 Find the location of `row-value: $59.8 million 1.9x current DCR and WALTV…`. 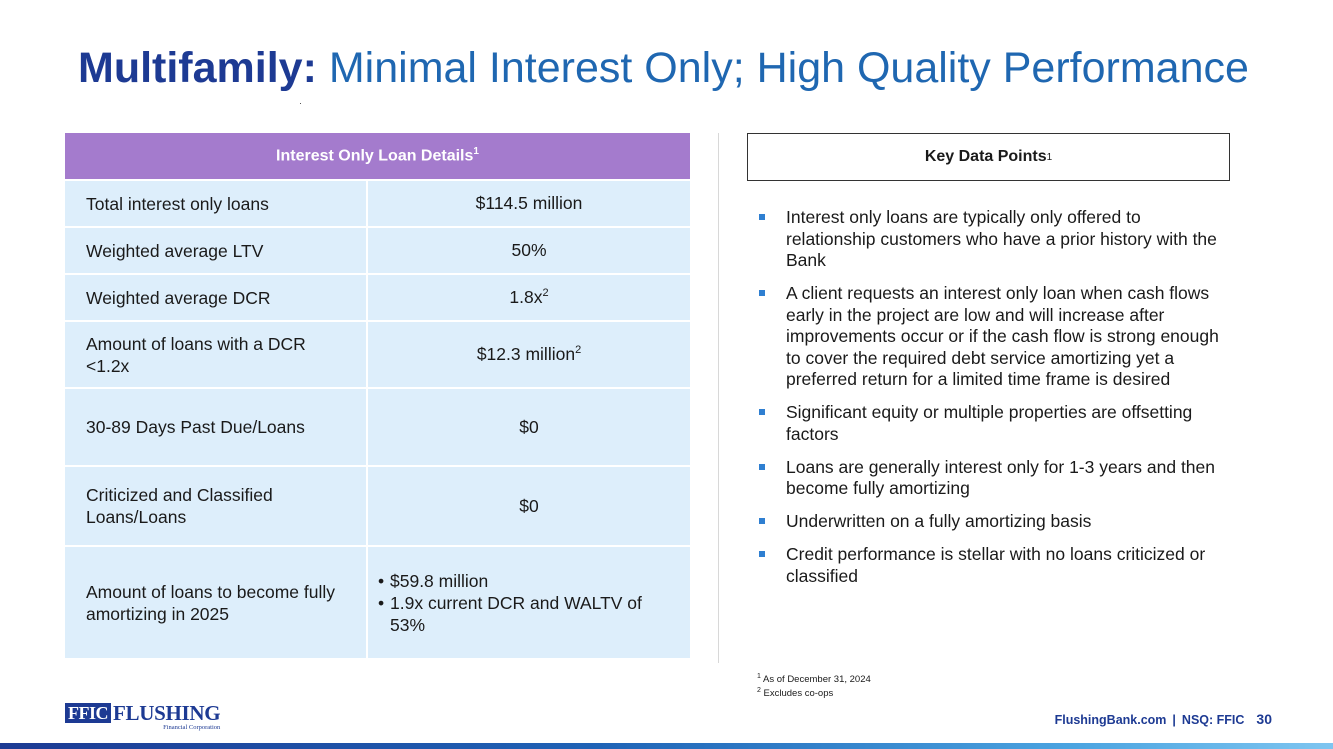

row-value: $59.8 million 1.9x current DCR and WALTV… is located at coordinates (528, 601).